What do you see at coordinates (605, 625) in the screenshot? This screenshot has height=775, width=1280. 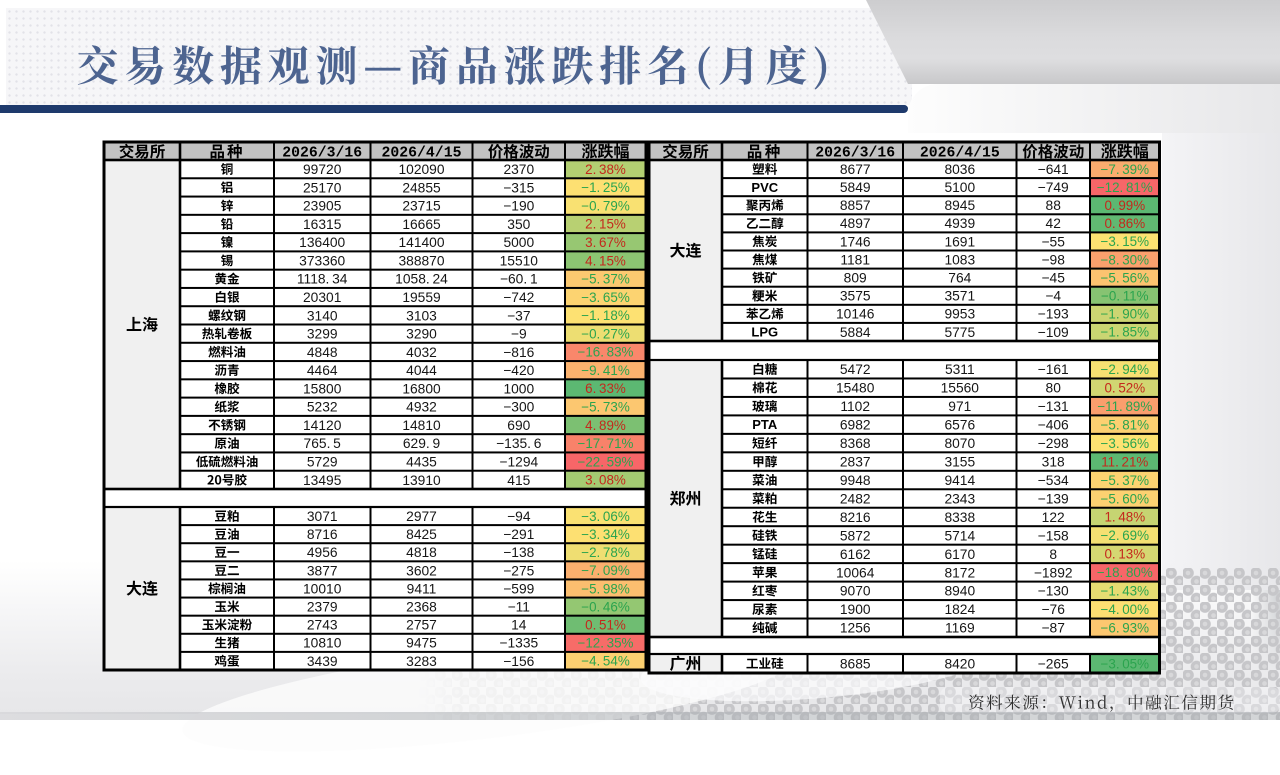 I see `svg-text: 0. 51%` at bounding box center [605, 625].